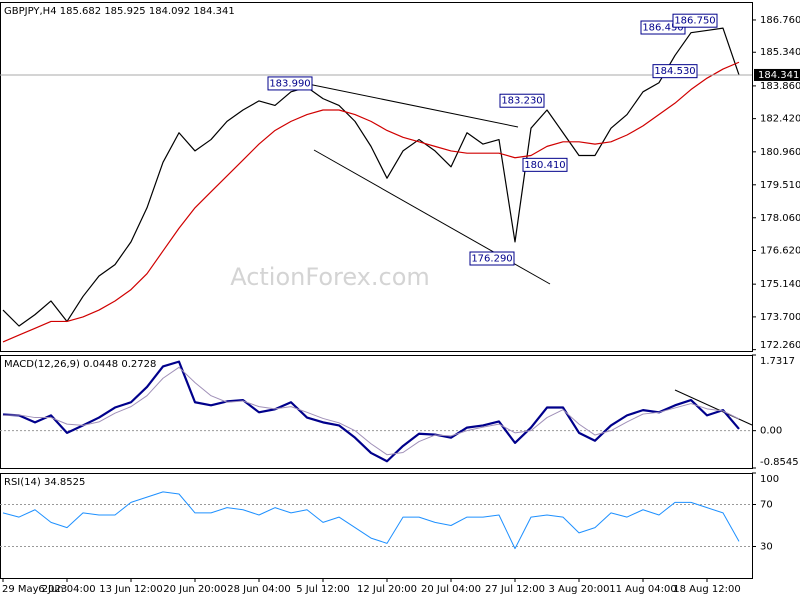  Describe the element at coordinates (100, 364) in the screenshot. I see `reading: 0.0448` at that location.